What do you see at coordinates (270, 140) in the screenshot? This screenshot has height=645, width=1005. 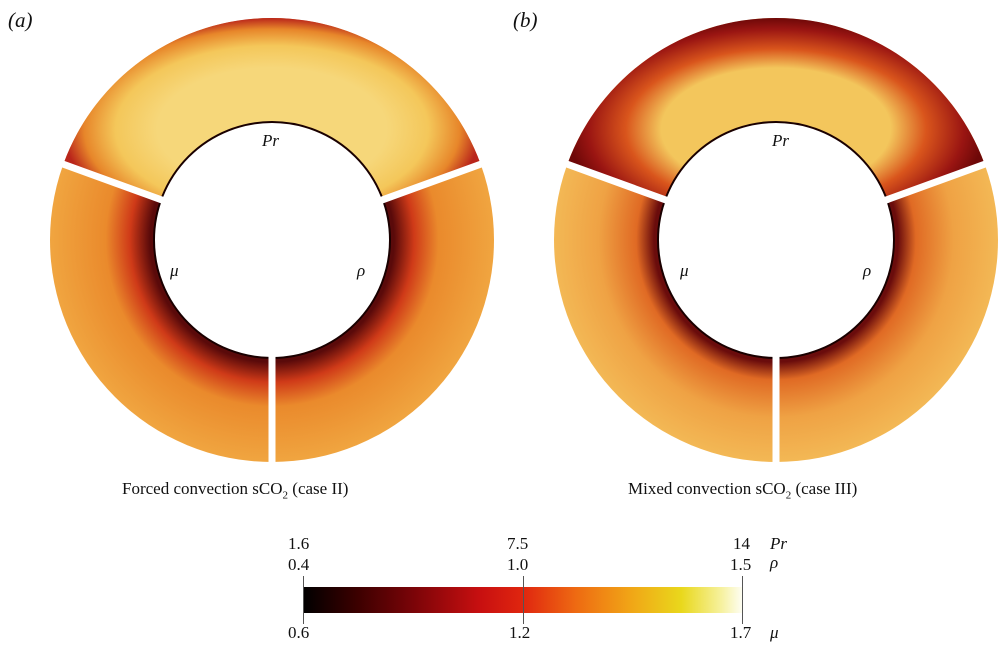 I see `sector-label-pr-a: Pr` at bounding box center [270, 140].